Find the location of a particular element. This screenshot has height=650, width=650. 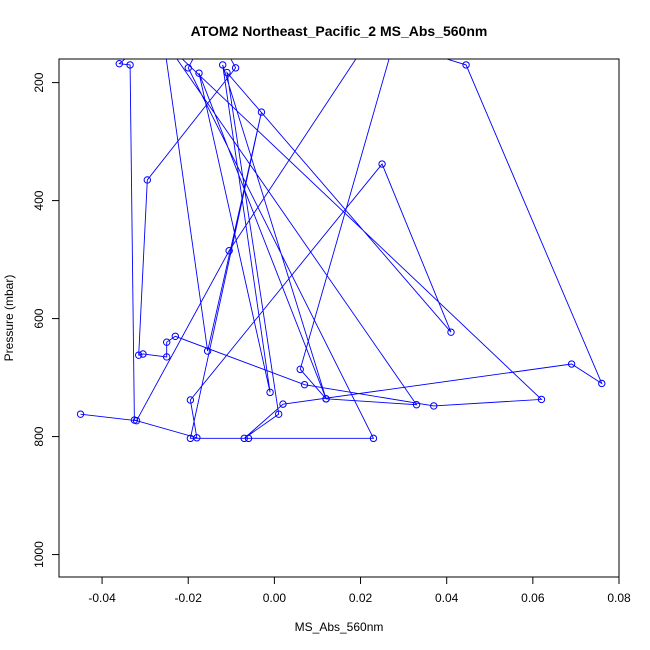

y-tick-label: 600 is located at coordinates (39, 318).